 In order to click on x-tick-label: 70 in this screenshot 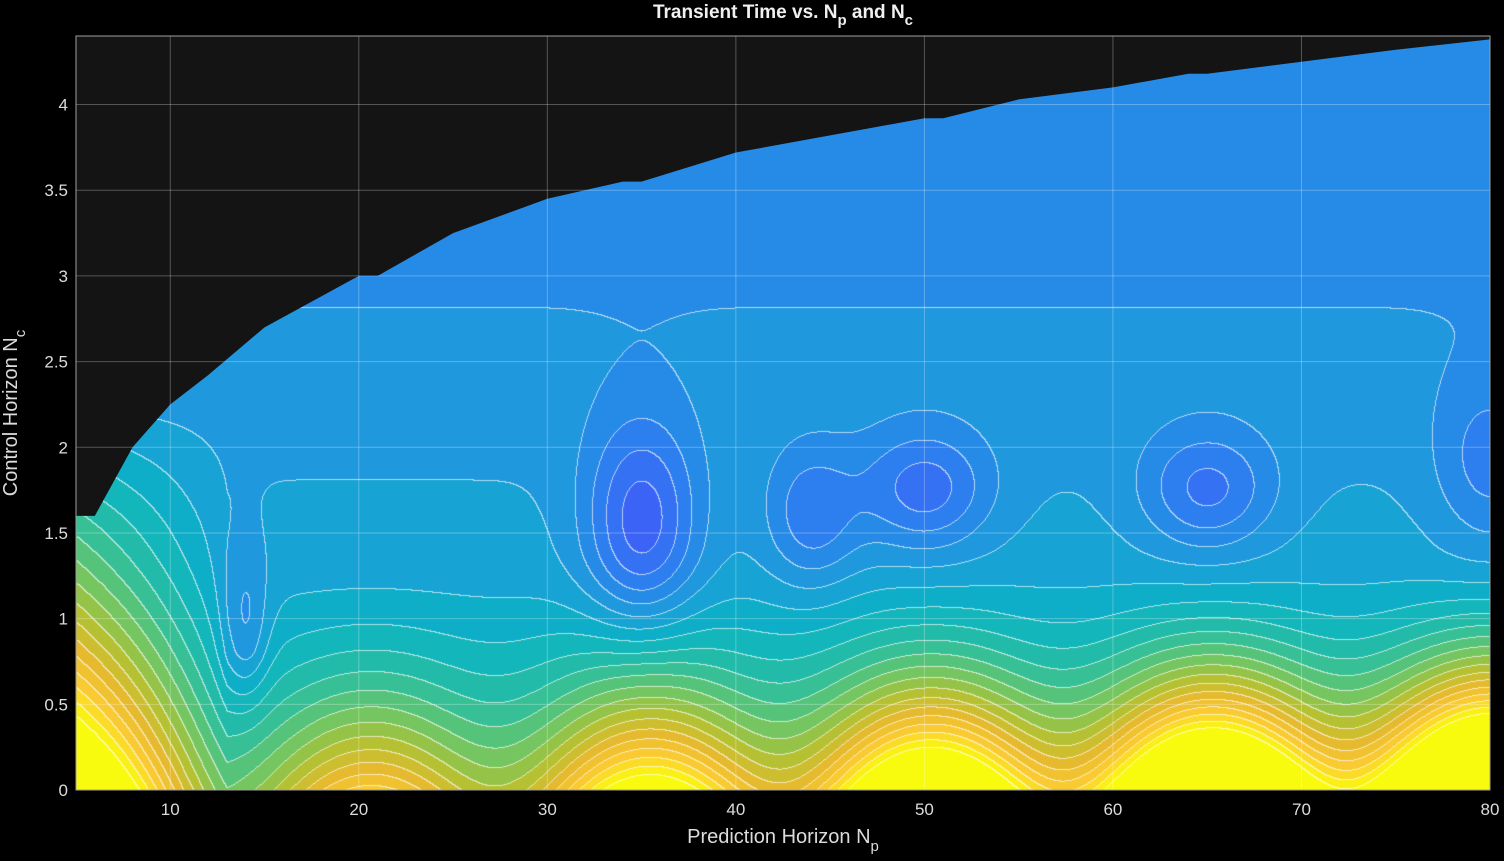, I will do `click(1301, 809)`.